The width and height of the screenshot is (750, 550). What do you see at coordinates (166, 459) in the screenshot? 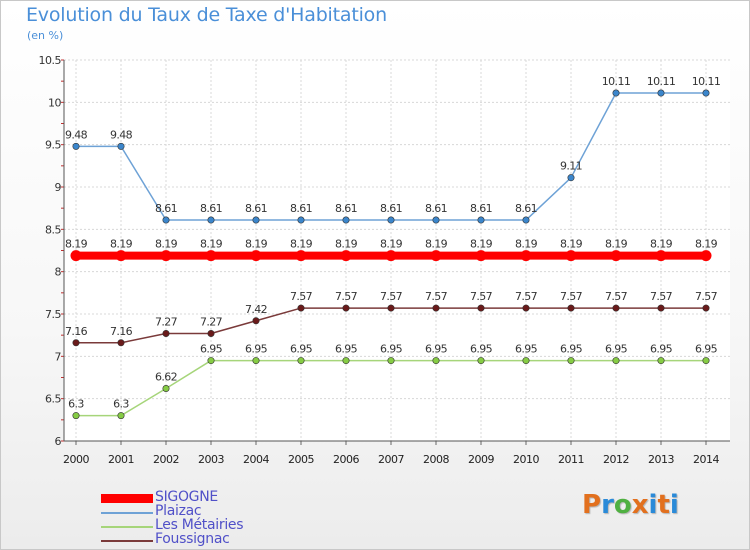
I see `x-tick-label: 2002` at bounding box center [166, 459].